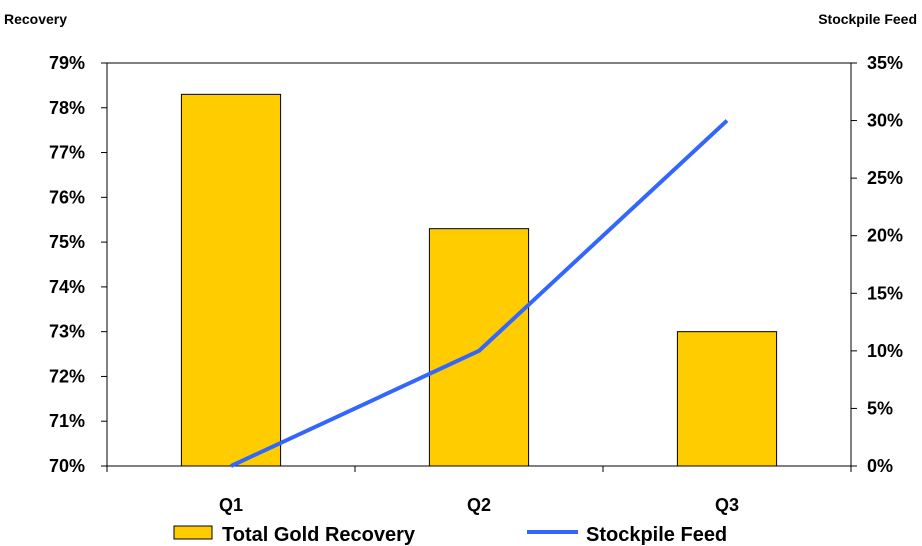 The width and height of the screenshot is (922, 546). I want to click on left-tick-label: 78%, so click(67, 108).